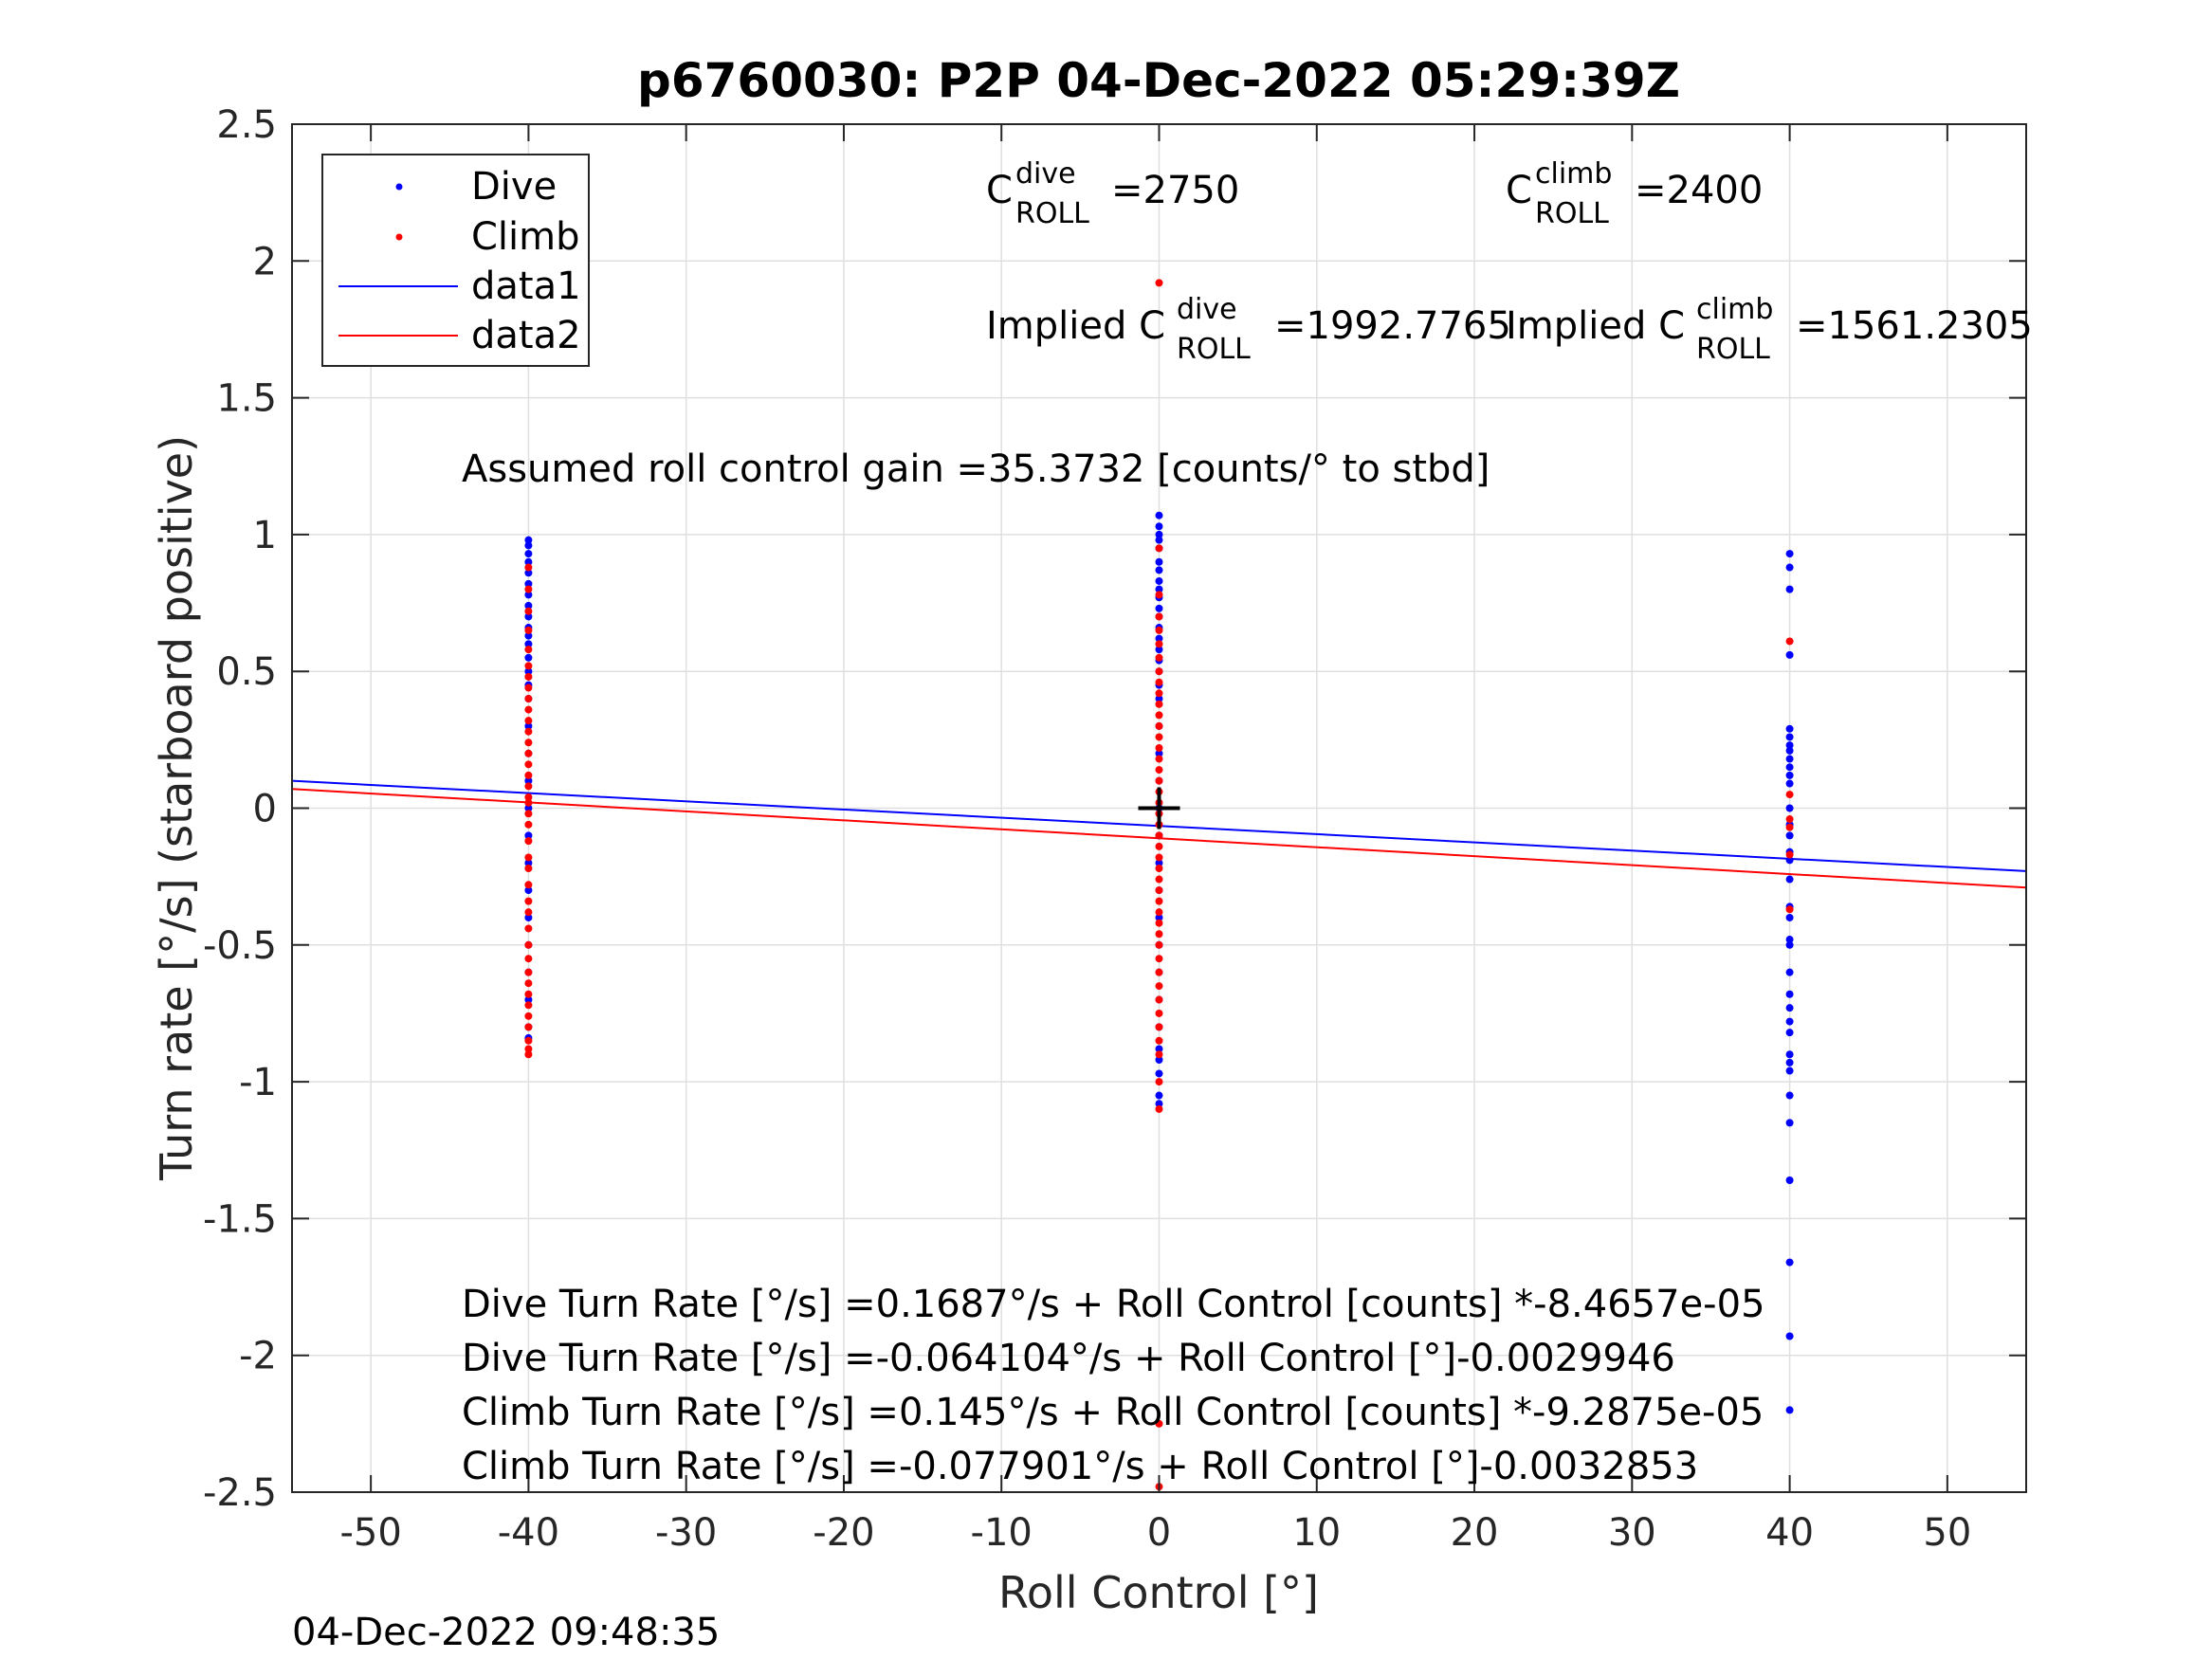 The height and width of the screenshot is (1659, 2212). Describe the element at coordinates (526, 286) in the screenshot. I see `legend-data1-label: data1` at that location.